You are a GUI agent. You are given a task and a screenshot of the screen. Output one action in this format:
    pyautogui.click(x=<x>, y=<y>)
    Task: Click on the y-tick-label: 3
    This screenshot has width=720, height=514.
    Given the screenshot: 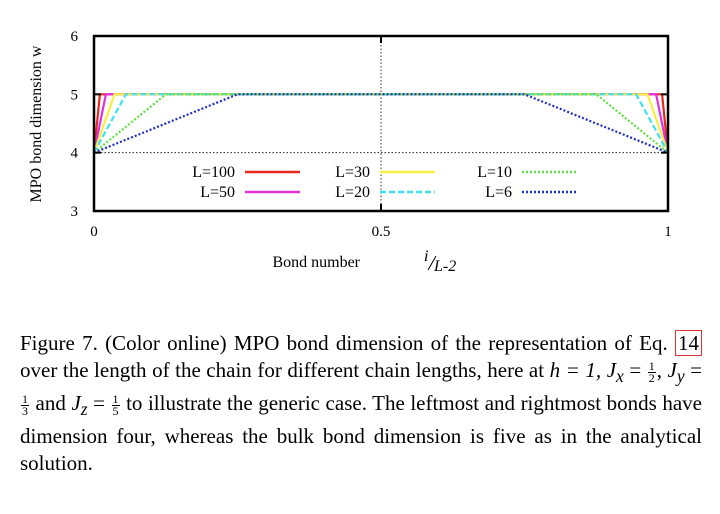 What is the action you would take?
    pyautogui.click(x=75, y=212)
    